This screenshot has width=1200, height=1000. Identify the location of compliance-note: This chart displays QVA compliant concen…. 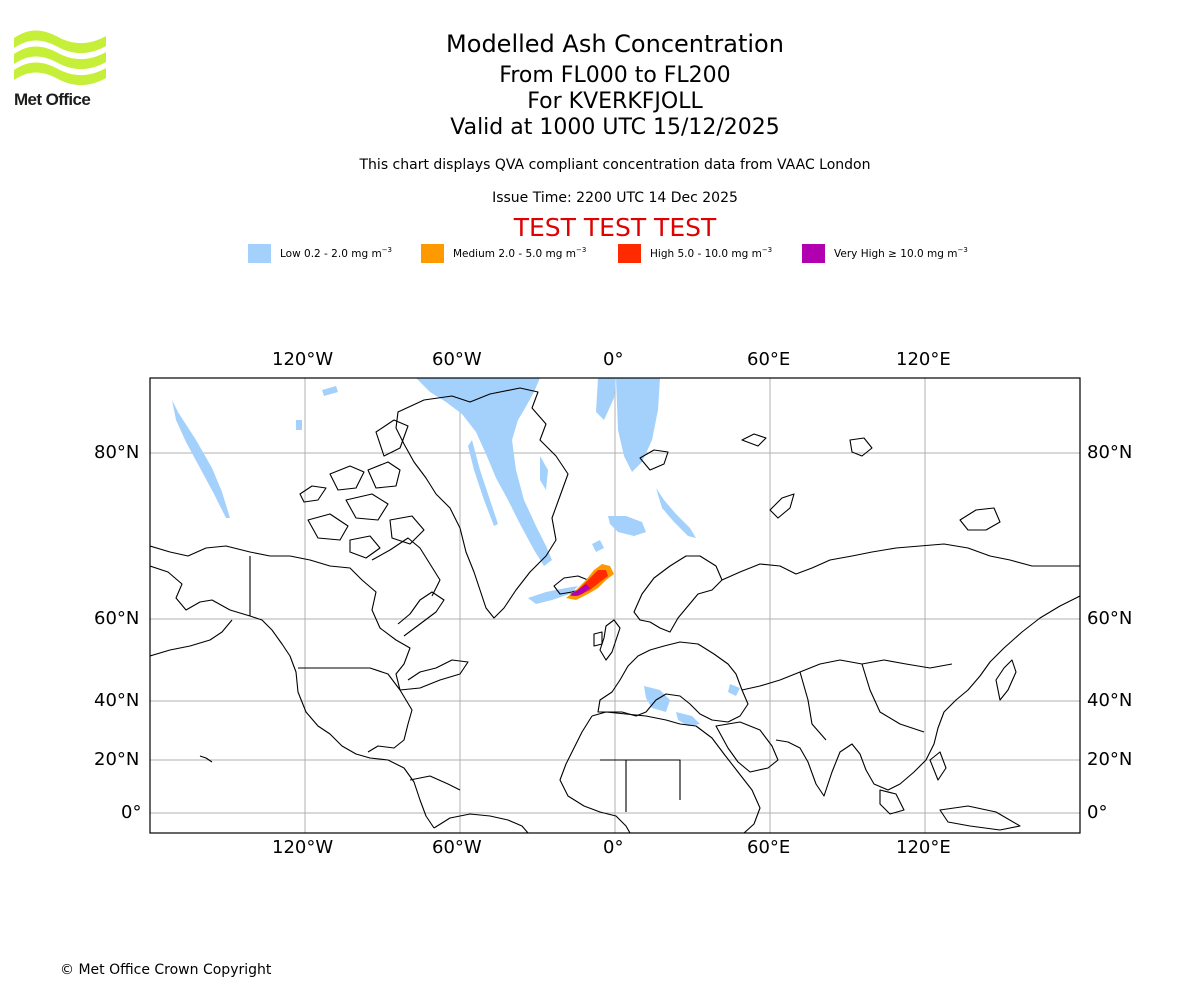
(615, 165).